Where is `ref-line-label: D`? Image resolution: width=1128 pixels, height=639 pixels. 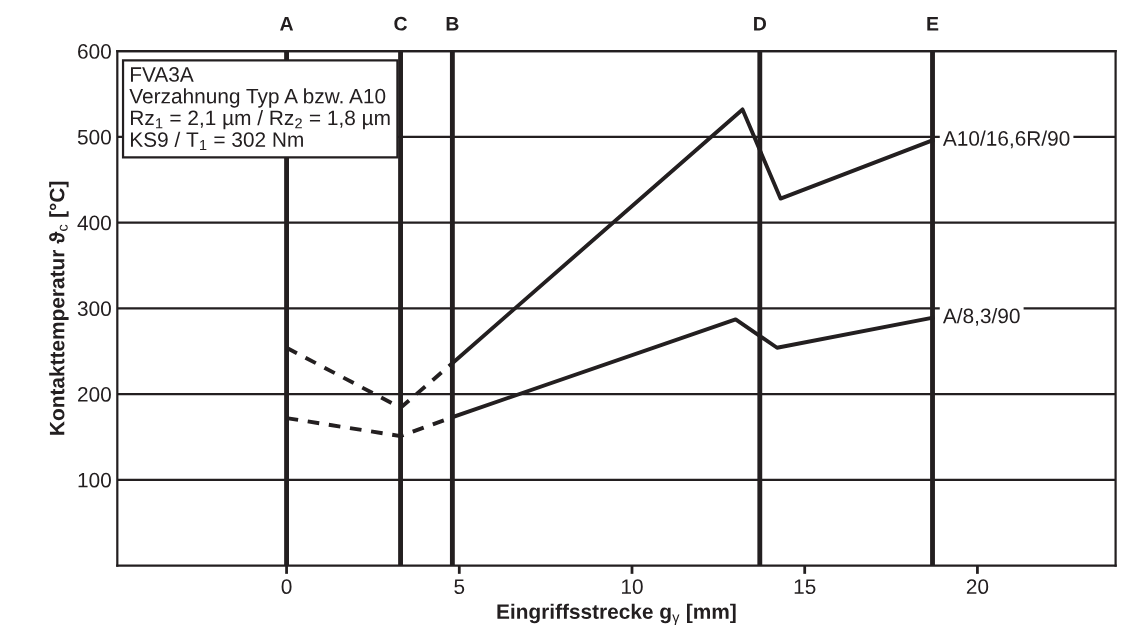
ref-line-label: D is located at coordinates (760, 24).